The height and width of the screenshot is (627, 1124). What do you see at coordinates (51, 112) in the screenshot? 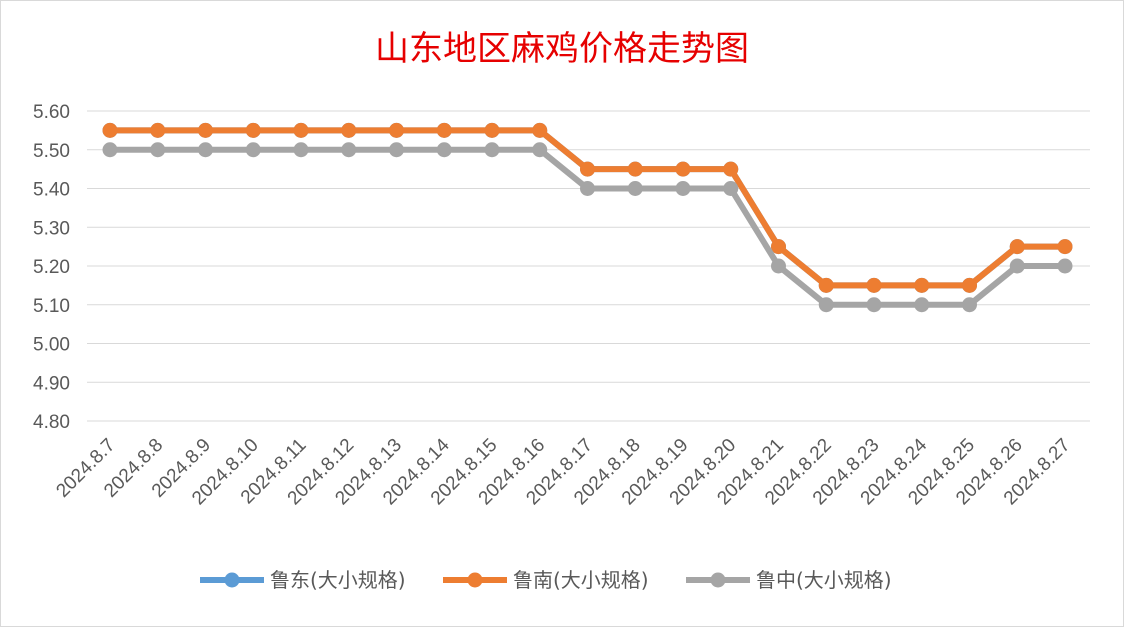
I see `y-tick-label: 5.60` at bounding box center [51, 112].